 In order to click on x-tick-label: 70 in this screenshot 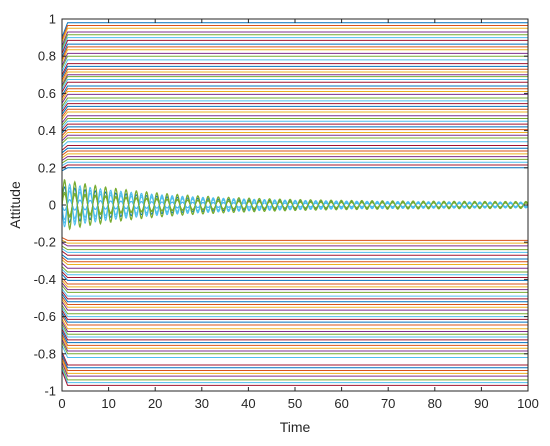, I will do `click(388, 403)`.